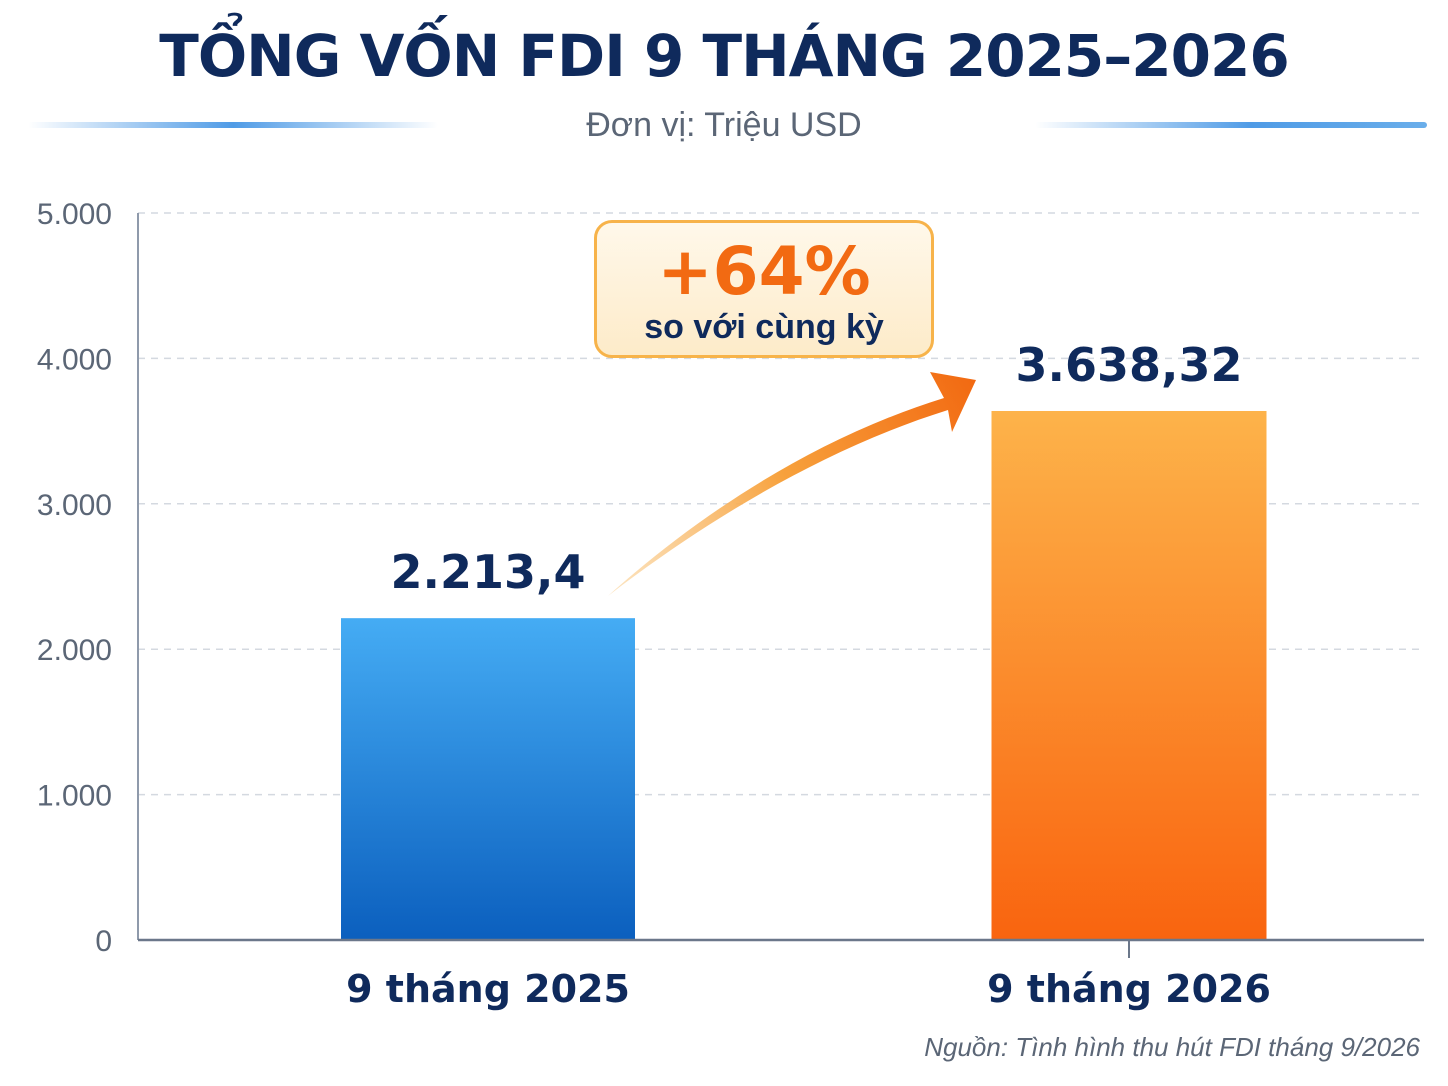  What do you see at coordinates (764, 327) in the screenshot?
I see `growth-note: so với cùng kỳ` at bounding box center [764, 327].